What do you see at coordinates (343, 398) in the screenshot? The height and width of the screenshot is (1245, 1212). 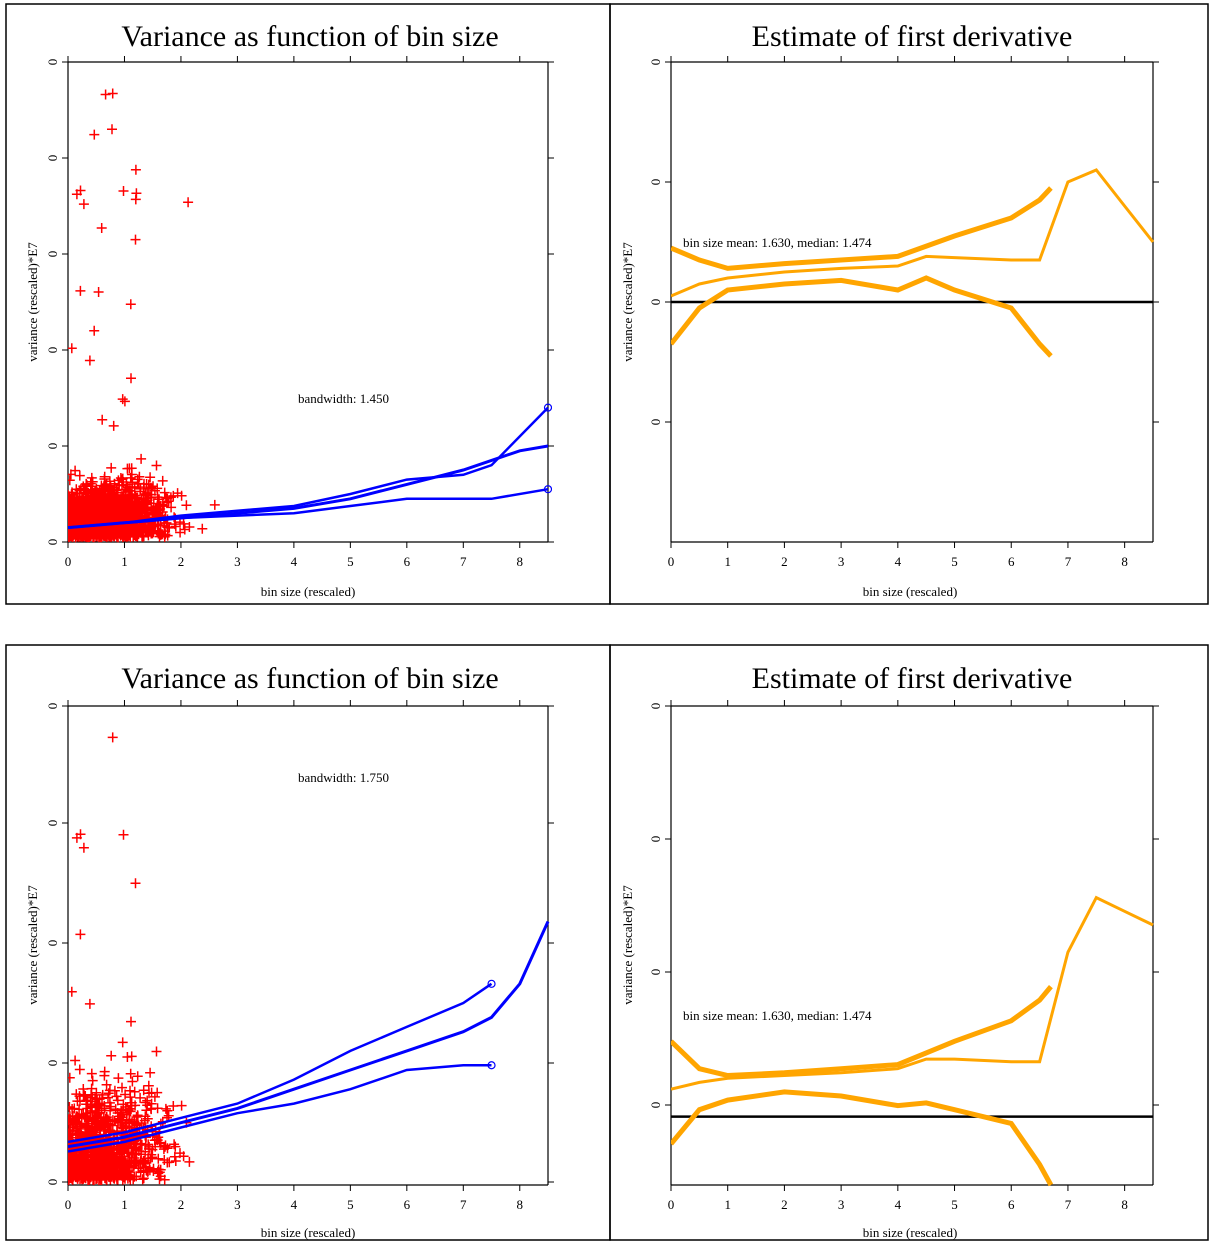 I see `bandwidth-annotation: bandwidth: 1.450` at bounding box center [343, 398].